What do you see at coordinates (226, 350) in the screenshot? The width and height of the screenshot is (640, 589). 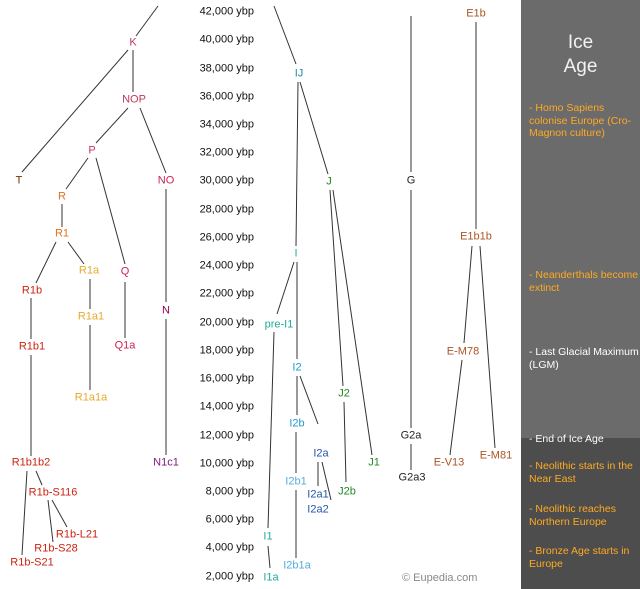 I see `year-label: 18,000 ybp` at bounding box center [226, 350].